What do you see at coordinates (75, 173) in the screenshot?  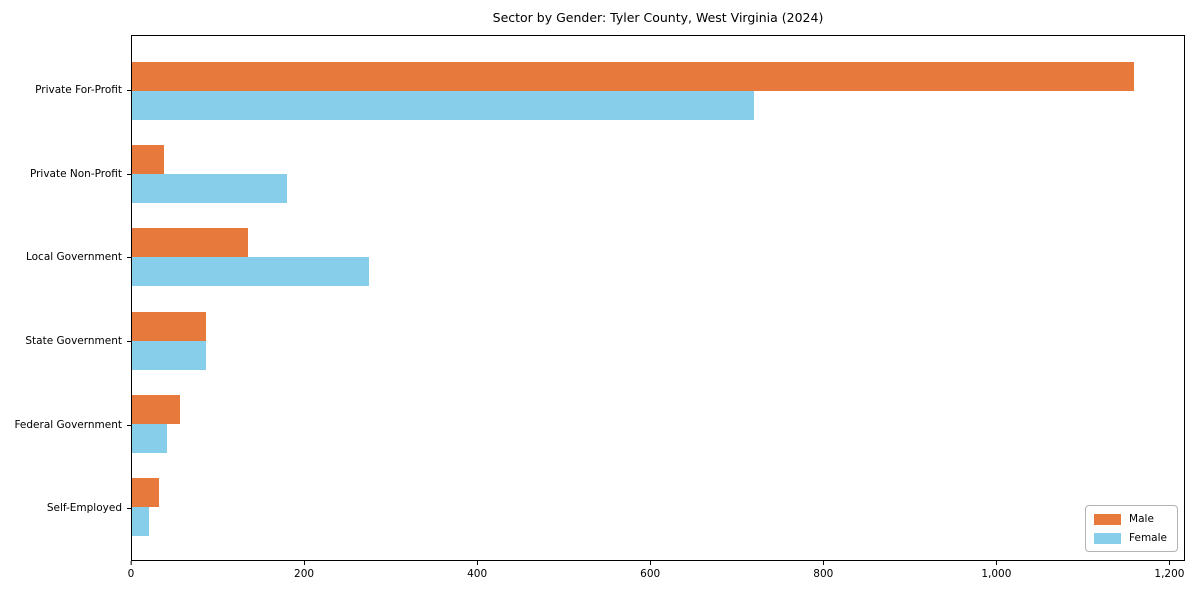 I see `y-tick-label: Private Non-Profit` at bounding box center [75, 173].